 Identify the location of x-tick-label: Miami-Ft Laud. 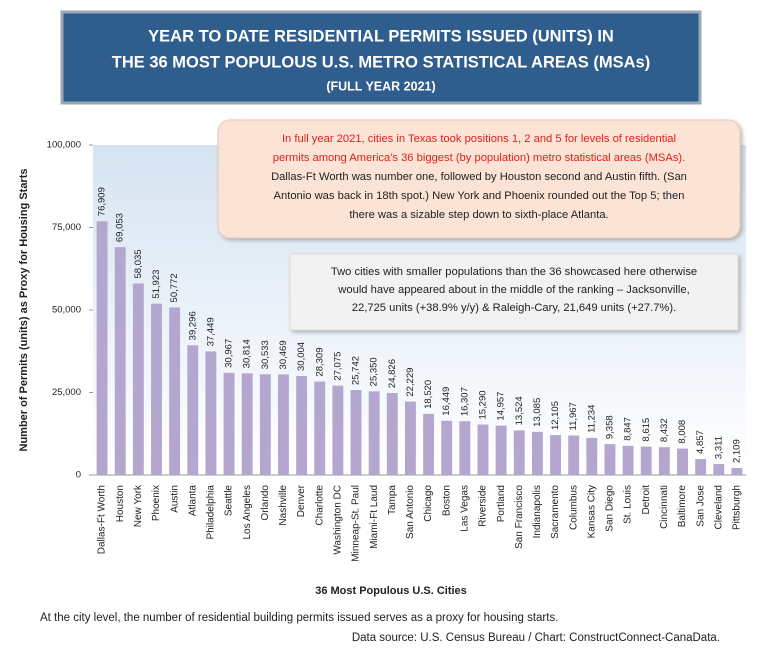
(374, 517).